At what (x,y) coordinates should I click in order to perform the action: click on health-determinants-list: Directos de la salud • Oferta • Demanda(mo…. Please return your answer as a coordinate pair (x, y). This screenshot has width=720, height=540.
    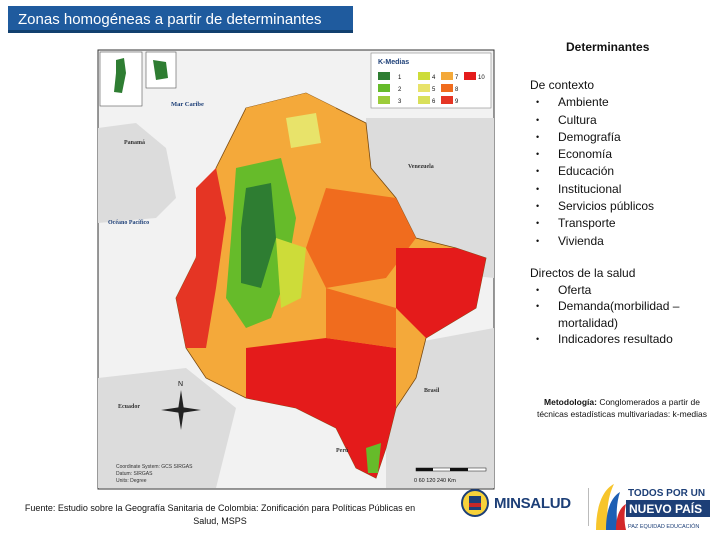
    Looking at the image, I should click on (620, 306).